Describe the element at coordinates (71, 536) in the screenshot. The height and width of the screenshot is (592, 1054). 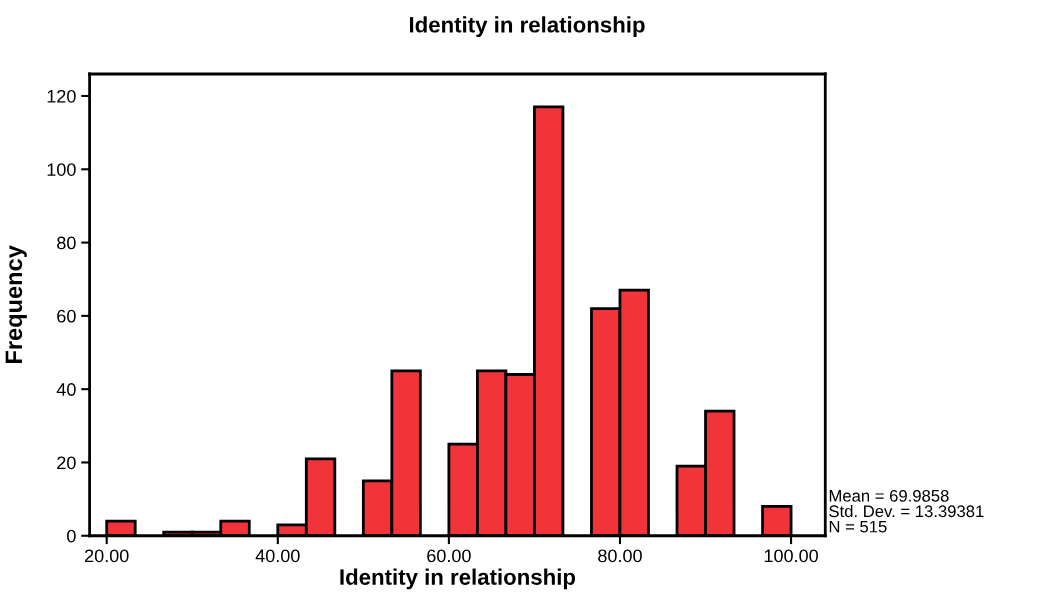
I see `y-tick-label: 0` at that location.